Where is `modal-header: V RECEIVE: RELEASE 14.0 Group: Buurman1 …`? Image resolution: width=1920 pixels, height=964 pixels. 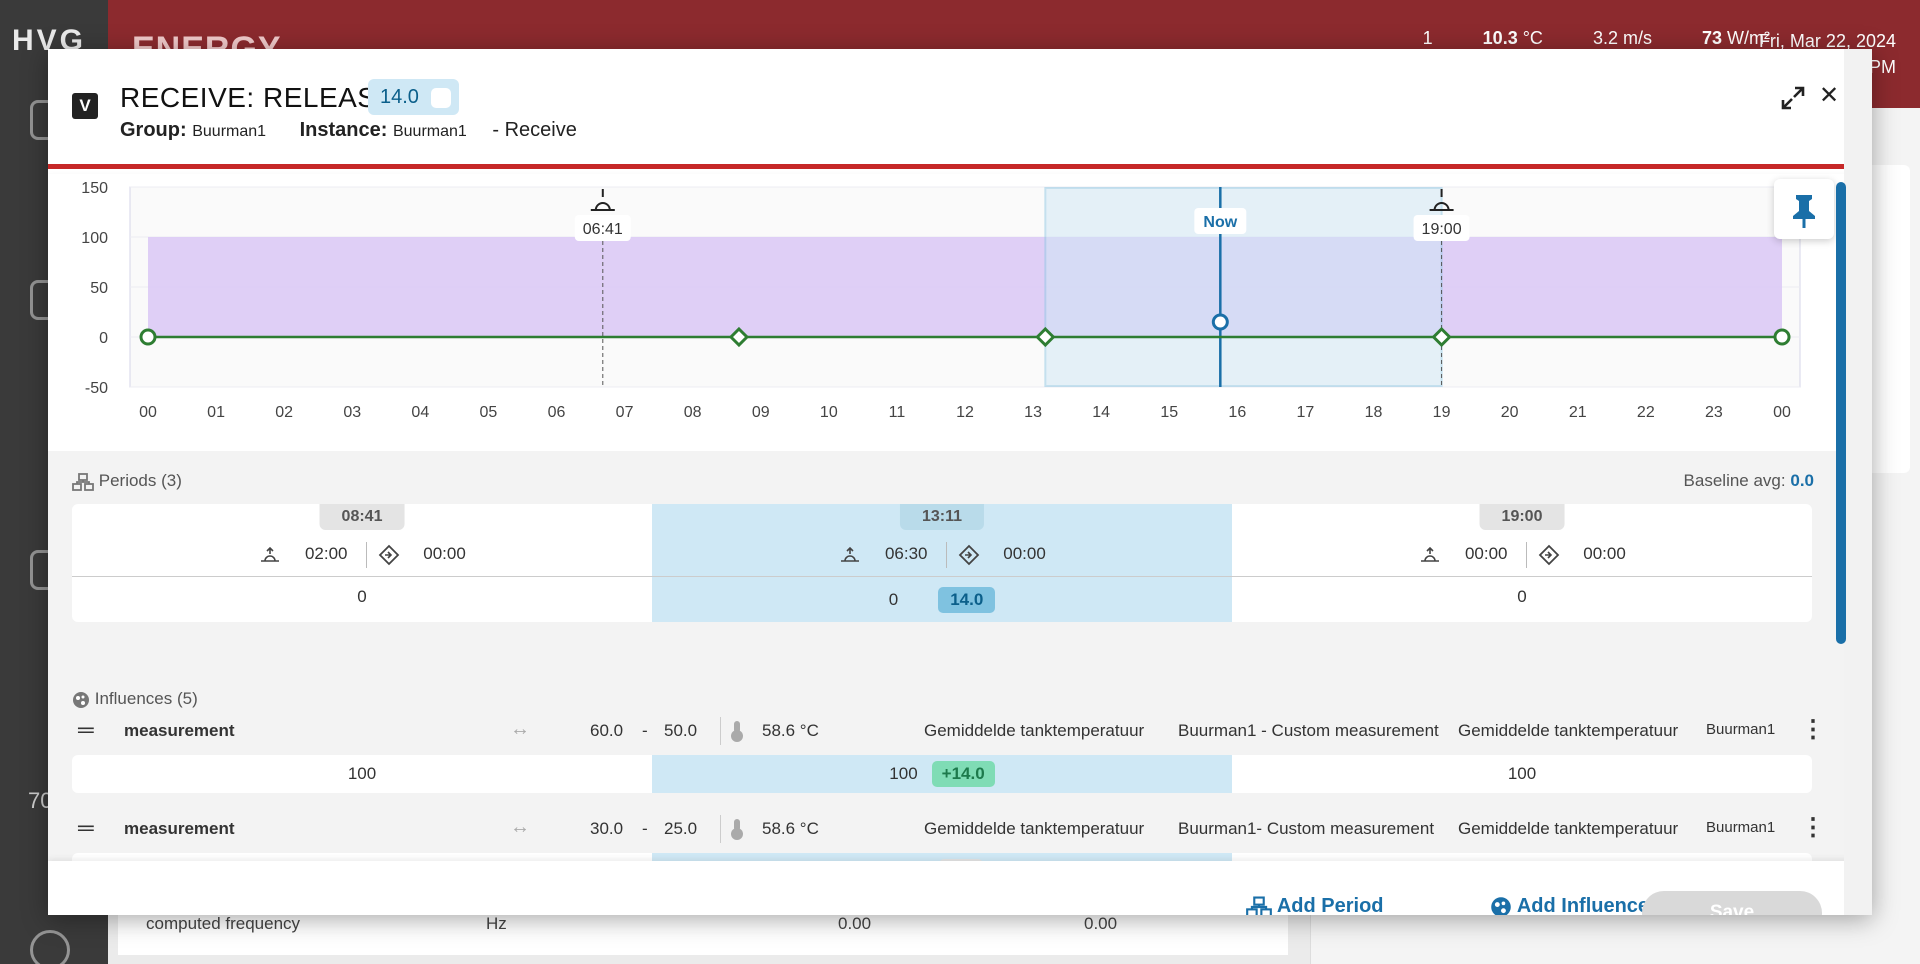 modal-header: V RECEIVE: RELEASE 14.0 Group: Buurman1 … is located at coordinates (960, 109).